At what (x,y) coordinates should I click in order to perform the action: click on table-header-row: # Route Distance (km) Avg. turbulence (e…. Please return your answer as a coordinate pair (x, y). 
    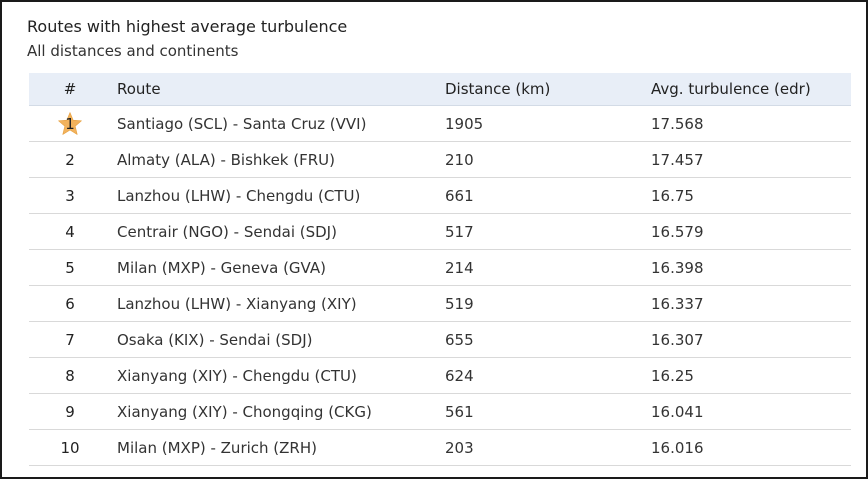
    Looking at the image, I should click on (440, 89).